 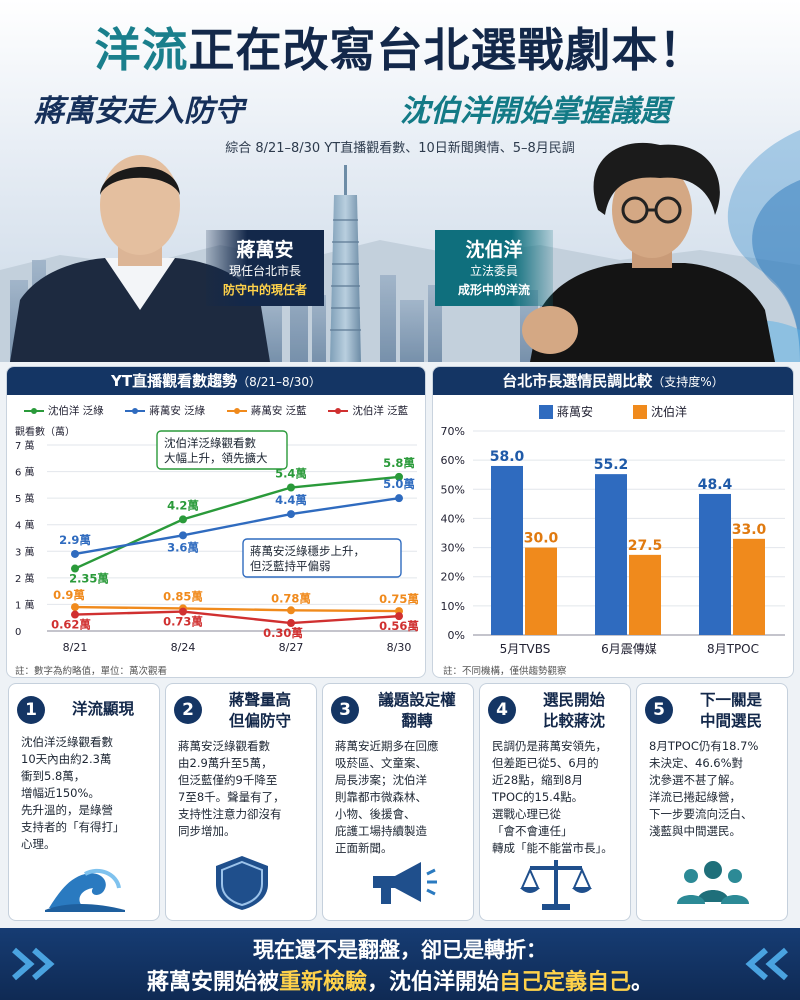 I want to click on card-body-line: 8月TPOC仍有18.7%, so click(x=704, y=746).